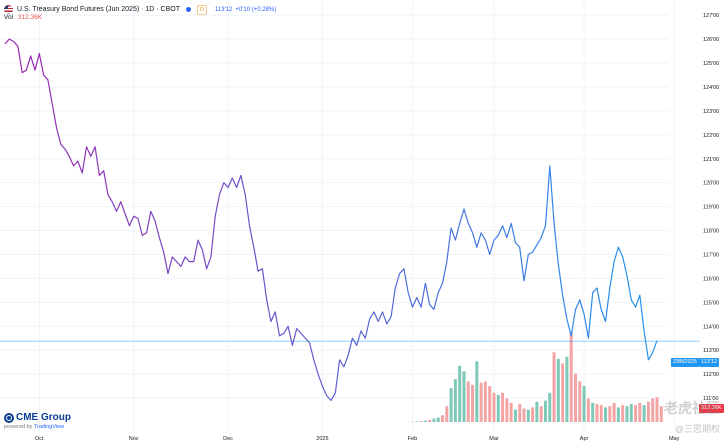 Image resolution: width=726 pixels, height=448 pixels. Describe the element at coordinates (134, 439) in the screenshot. I see `x-tick-label: Nov` at that location.